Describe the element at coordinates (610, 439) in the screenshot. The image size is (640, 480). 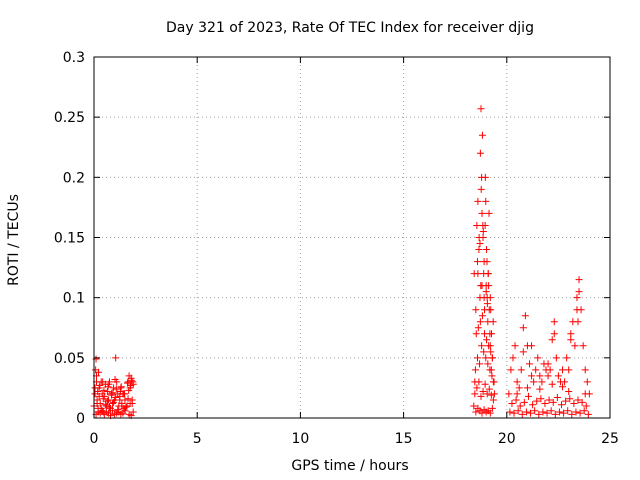
I see `x-tick-label: 25` at that location.